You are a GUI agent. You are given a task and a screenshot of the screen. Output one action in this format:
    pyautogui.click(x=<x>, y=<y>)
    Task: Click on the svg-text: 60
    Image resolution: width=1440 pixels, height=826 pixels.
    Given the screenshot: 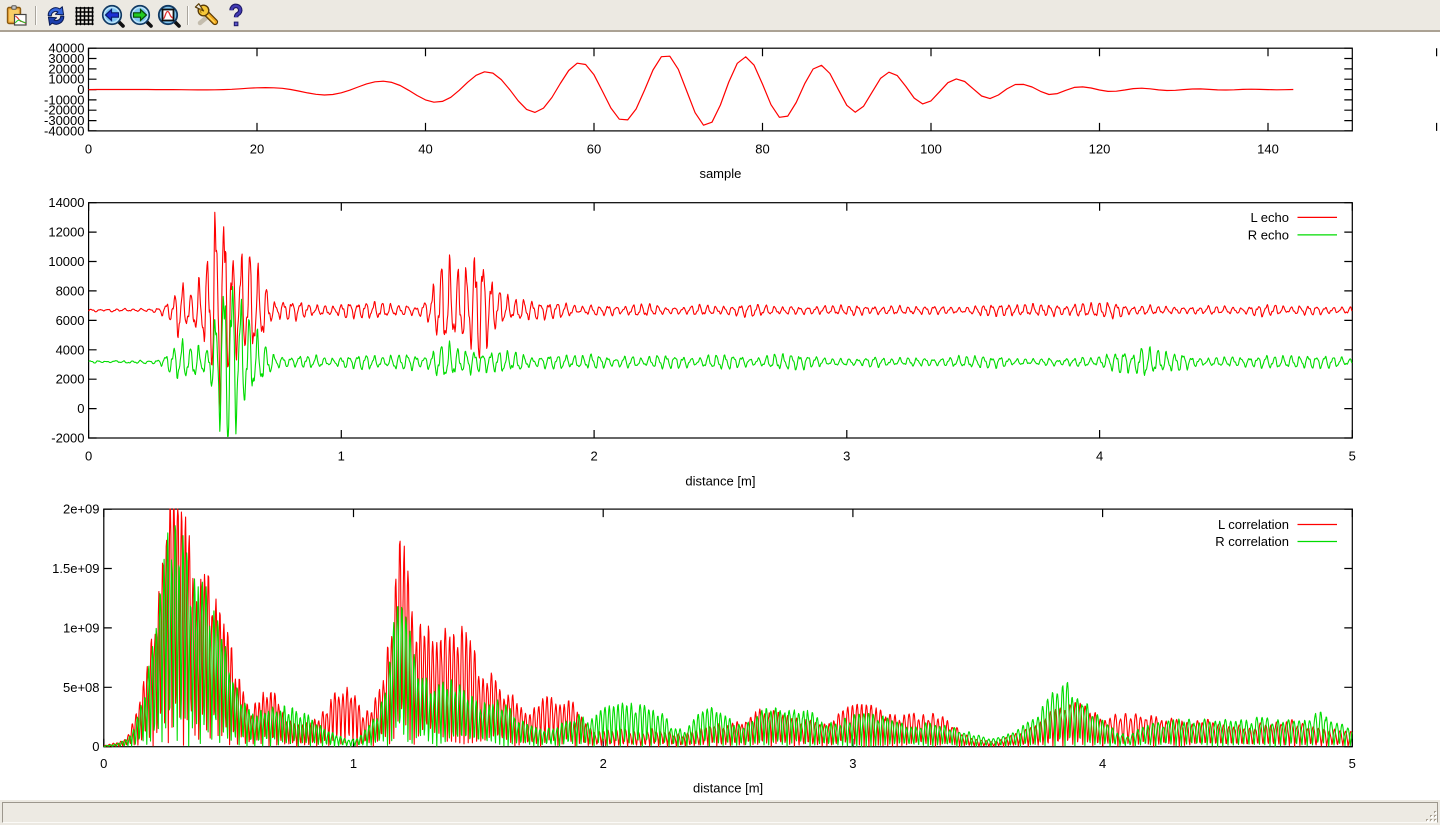 What is the action you would take?
    pyautogui.click(x=594, y=149)
    